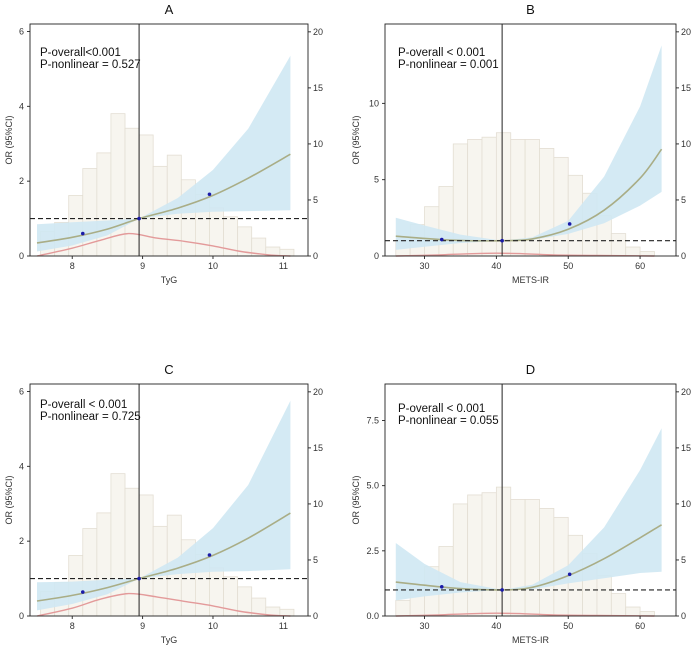 This screenshot has height=646, width=700. I want to click on x-tick-label: 60, so click(640, 266).